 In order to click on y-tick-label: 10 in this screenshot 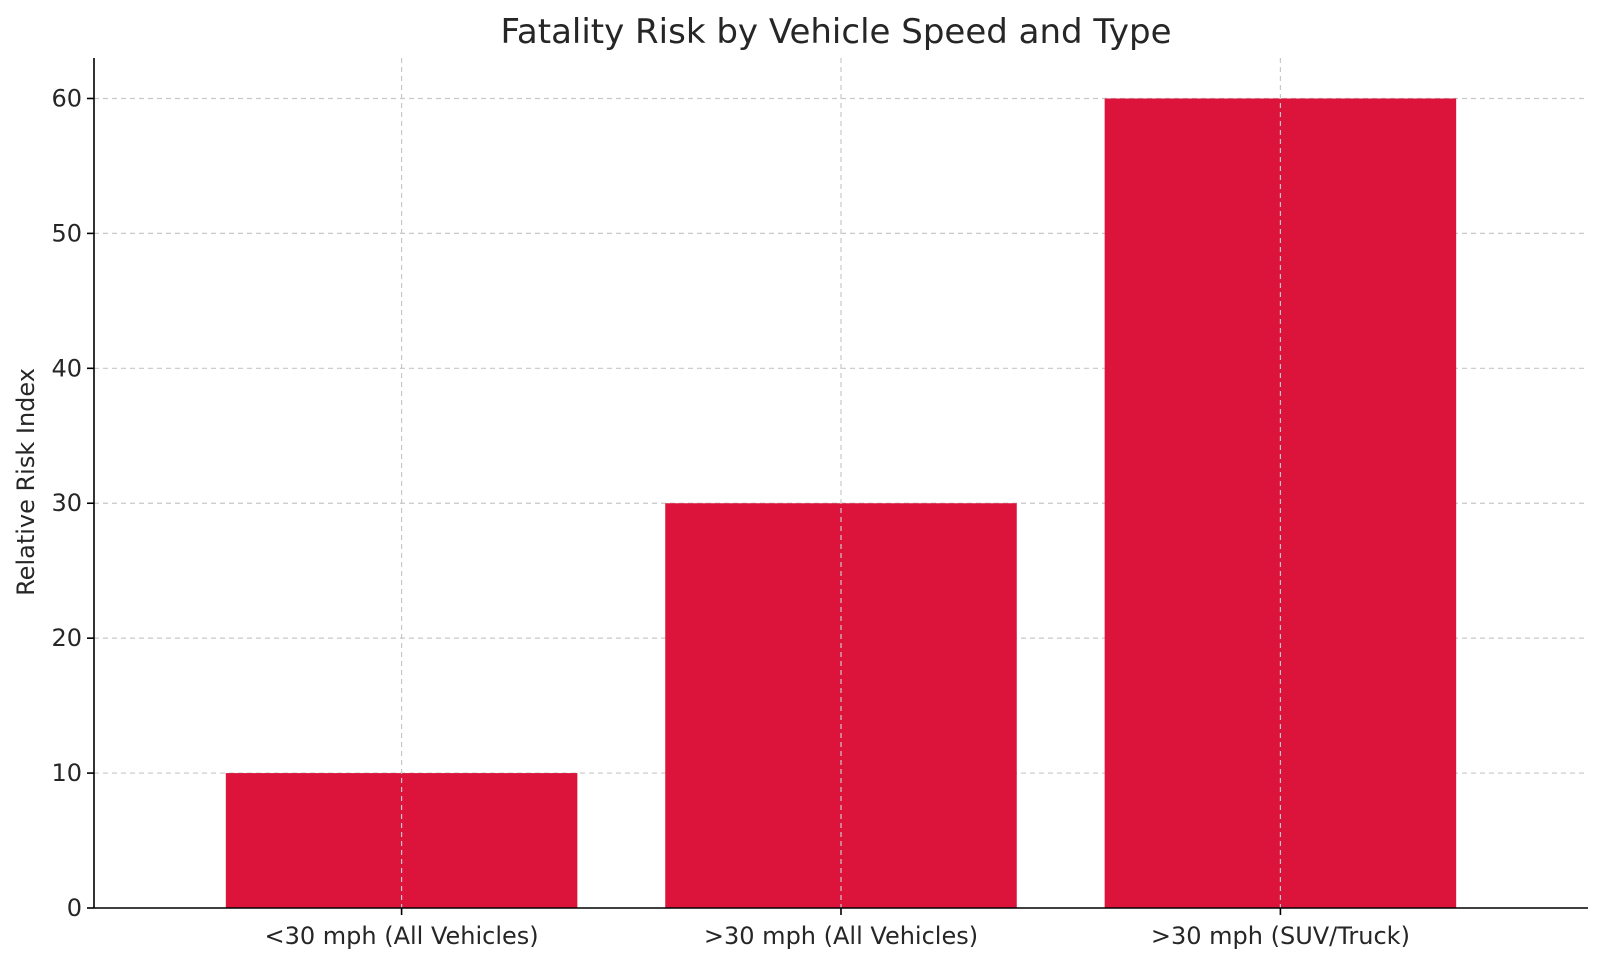, I will do `click(66, 773)`.